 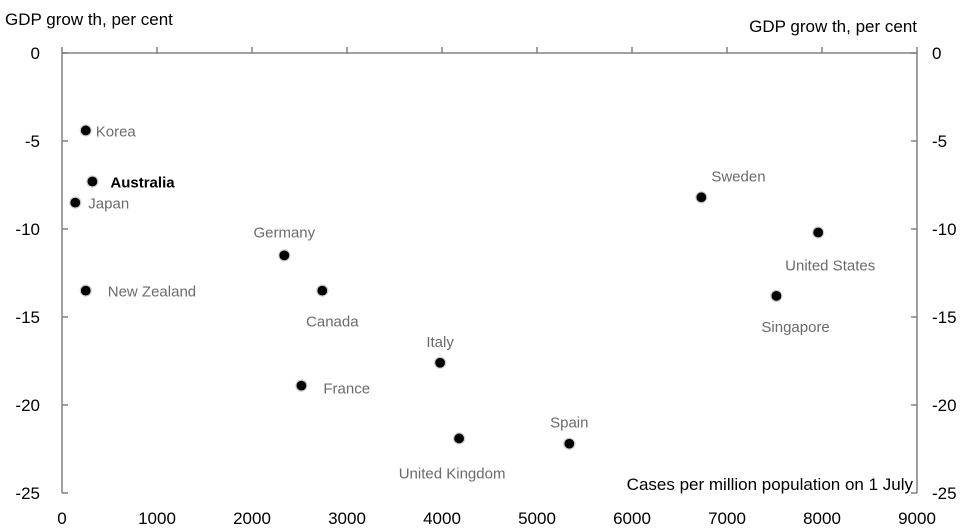 I want to click on x-tick-label: 1000, so click(x=157, y=518).